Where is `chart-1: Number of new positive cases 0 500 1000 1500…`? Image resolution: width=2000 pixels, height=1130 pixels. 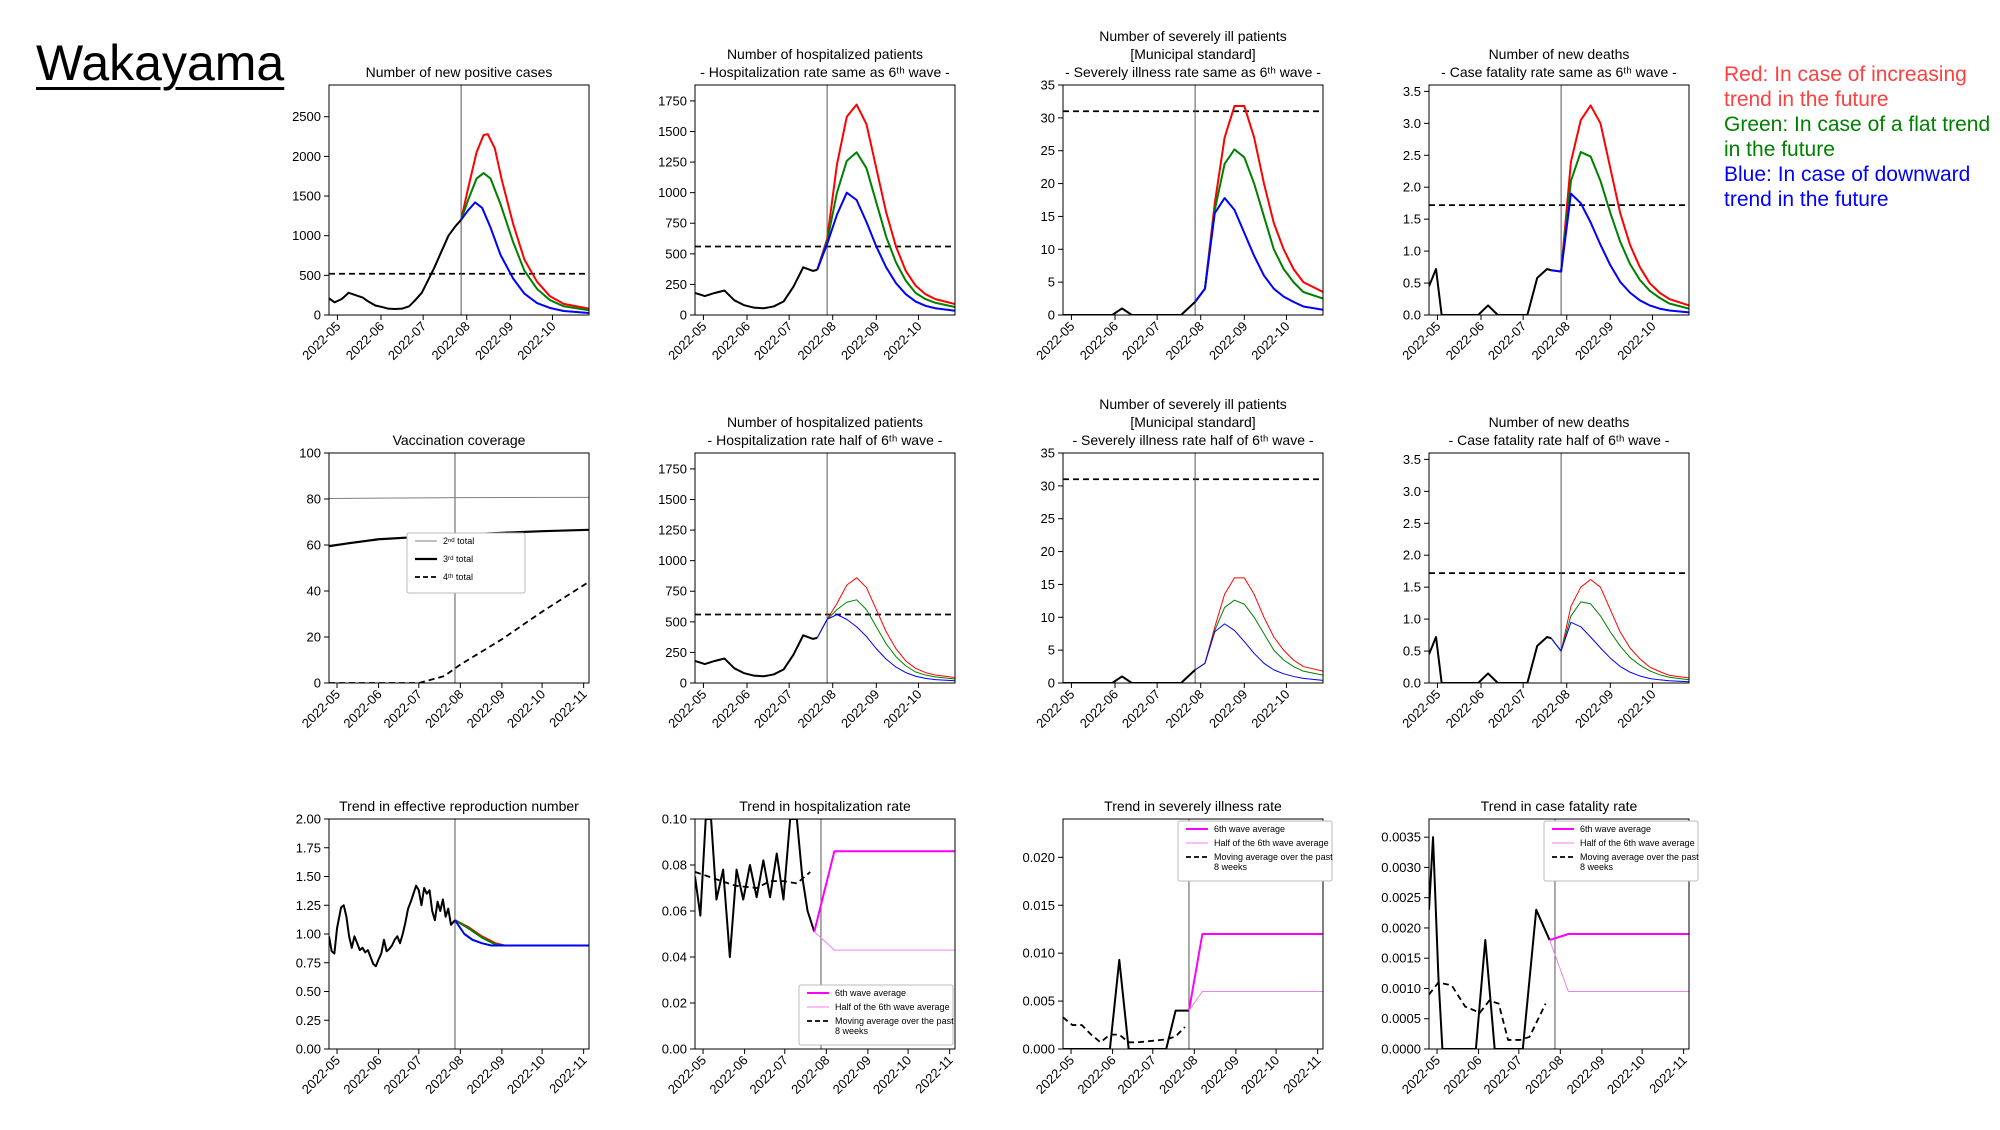
chart-1: Number of new positive cases 0 500 1000 1500… is located at coordinates (441, 213).